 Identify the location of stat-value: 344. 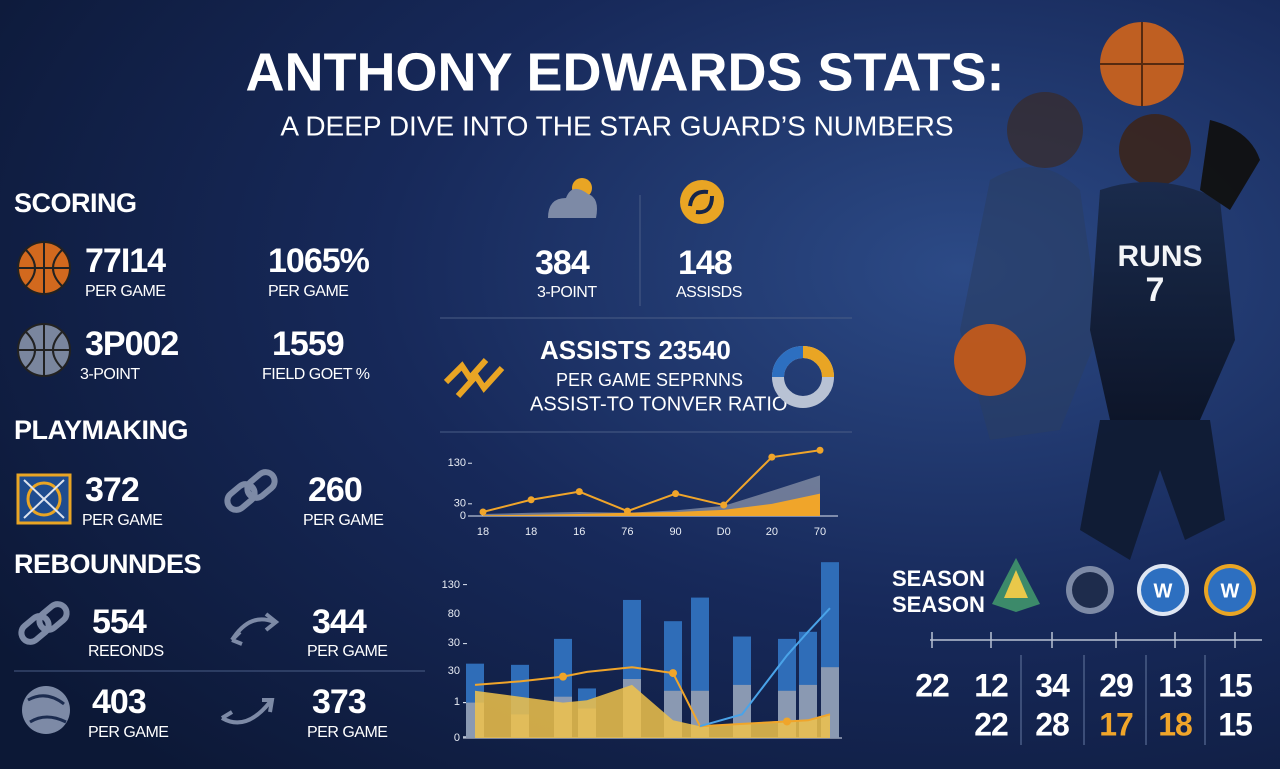
(339, 622).